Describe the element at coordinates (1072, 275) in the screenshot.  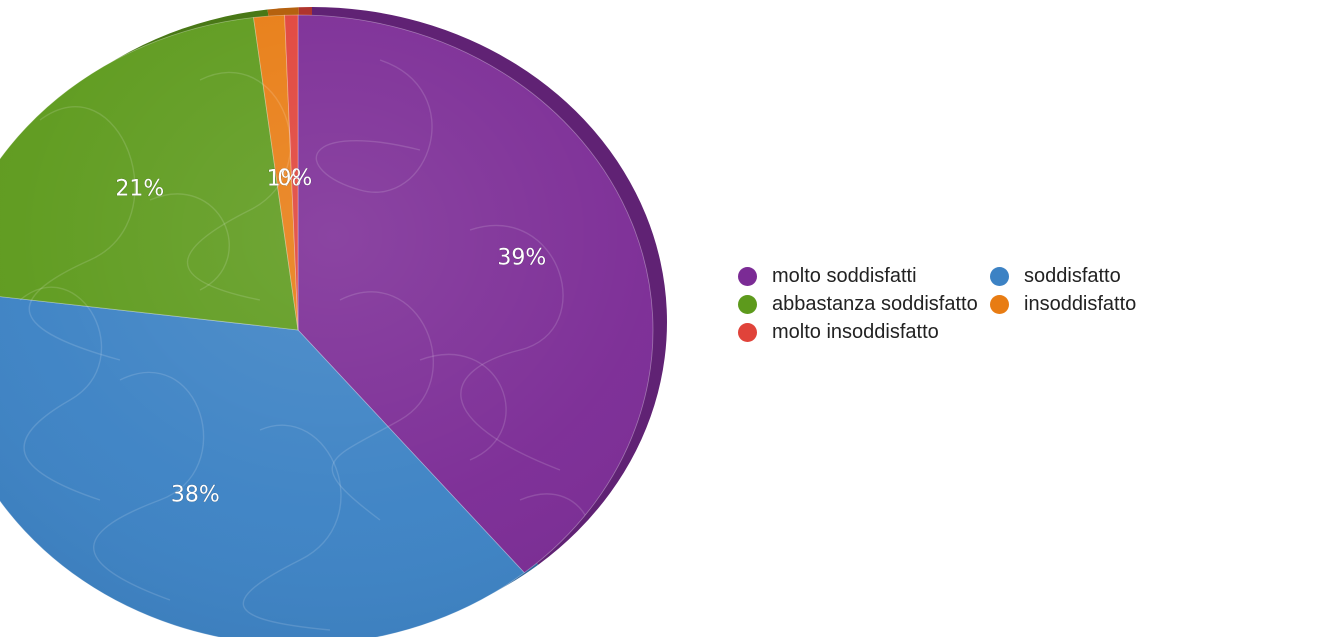
I see `legend-label: soddisfatto` at that location.